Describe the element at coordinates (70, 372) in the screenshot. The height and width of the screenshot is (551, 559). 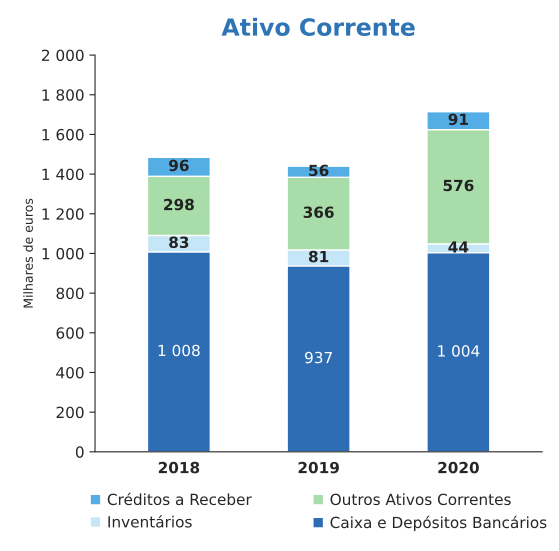
I see `y-tick-label: 400` at that location.